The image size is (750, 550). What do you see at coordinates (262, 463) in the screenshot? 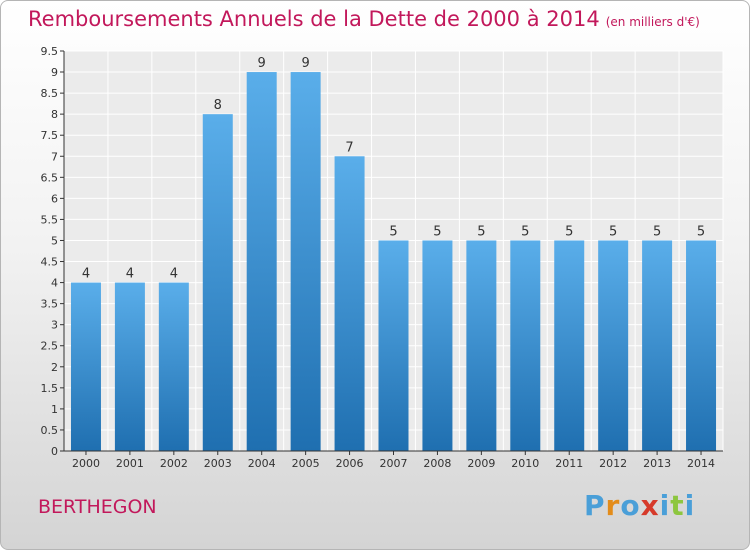
I see `x-tick-label: 2004` at bounding box center [262, 463].